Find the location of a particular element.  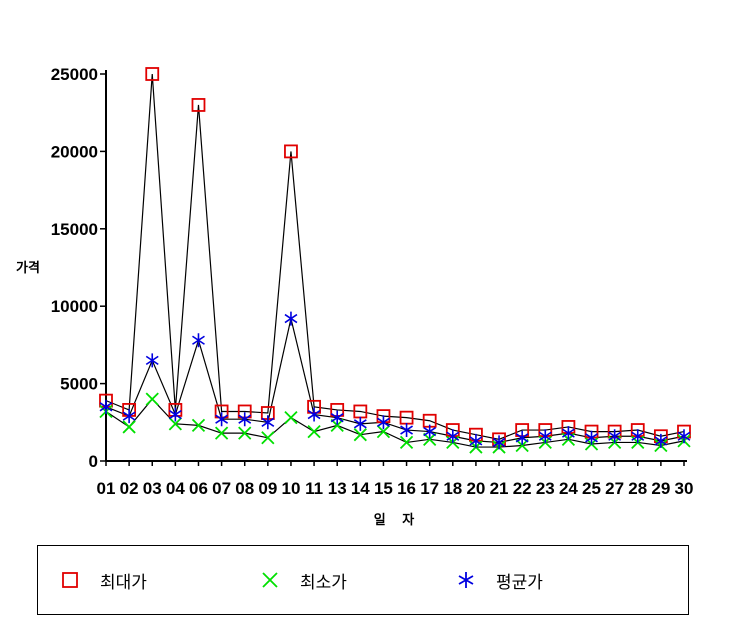

x-tick-label: 16 is located at coordinates (406, 488).